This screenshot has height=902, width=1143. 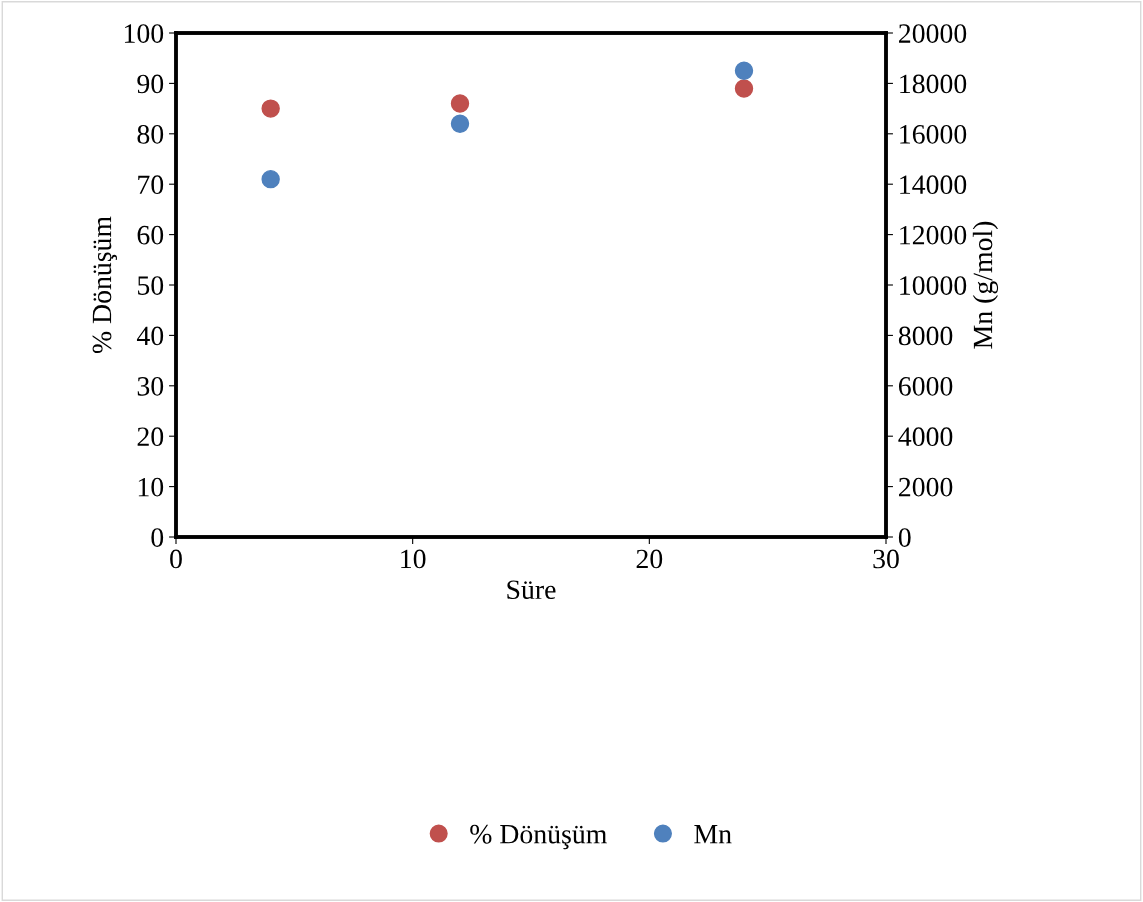 What do you see at coordinates (151, 487) in the screenshot?
I see `y-tick-label: 10` at bounding box center [151, 487].